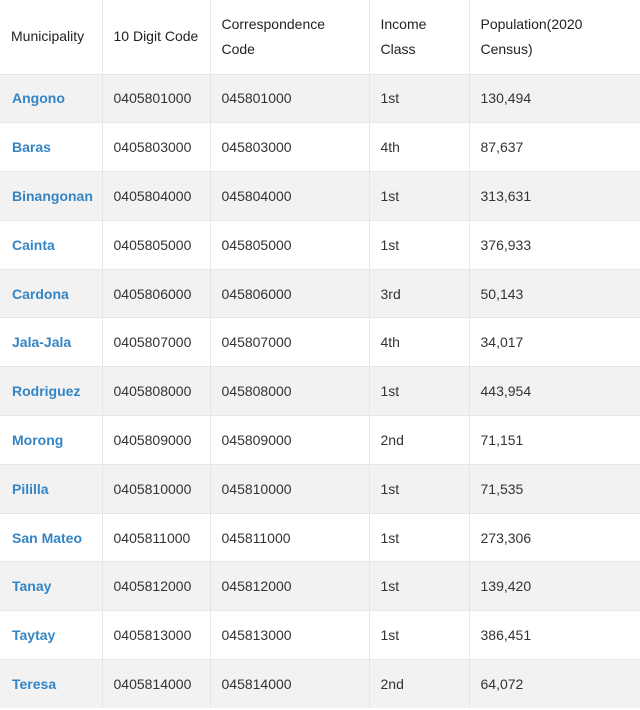  What do you see at coordinates (40, 293) in the screenshot?
I see `municipality-link: Cardona` at bounding box center [40, 293].